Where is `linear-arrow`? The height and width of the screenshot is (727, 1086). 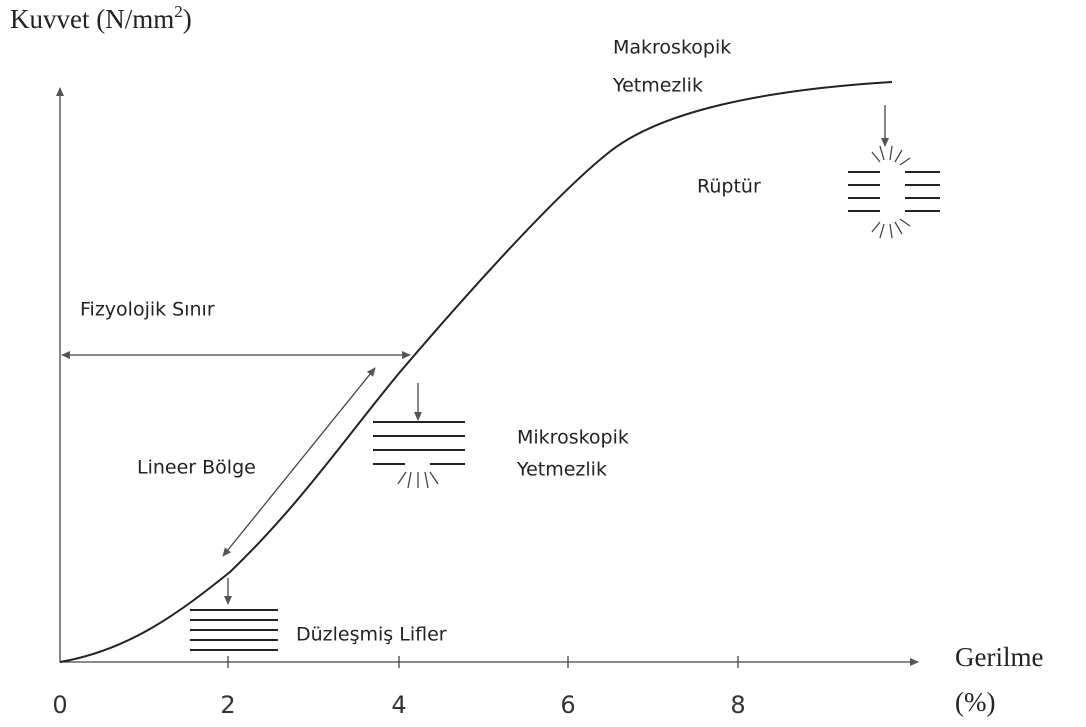 linear-arrow is located at coordinates (299, 462).